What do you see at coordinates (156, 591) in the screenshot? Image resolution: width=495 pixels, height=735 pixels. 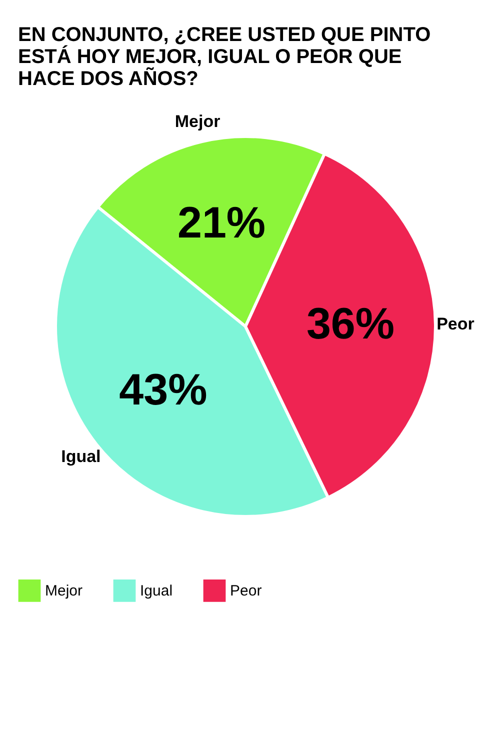 I see `legend-label: Igual` at bounding box center [156, 591].